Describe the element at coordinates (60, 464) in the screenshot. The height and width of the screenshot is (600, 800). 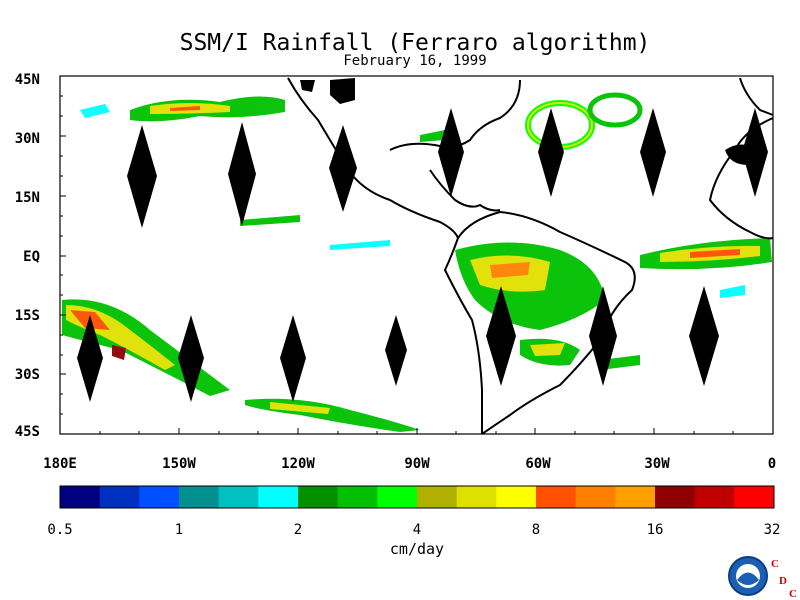
I see `lon-label-180e: 180E` at that location.